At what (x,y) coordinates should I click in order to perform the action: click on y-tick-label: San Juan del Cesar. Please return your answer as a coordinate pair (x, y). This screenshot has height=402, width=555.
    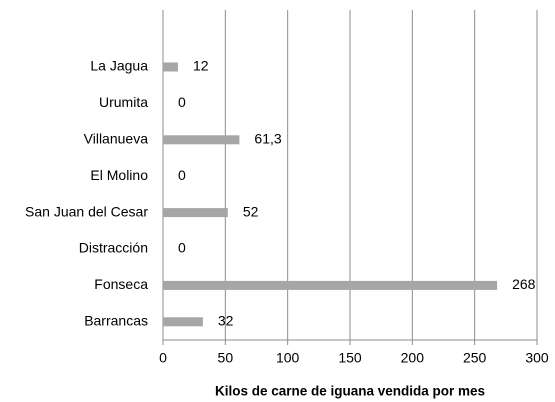
    Looking at the image, I should click on (86, 211).